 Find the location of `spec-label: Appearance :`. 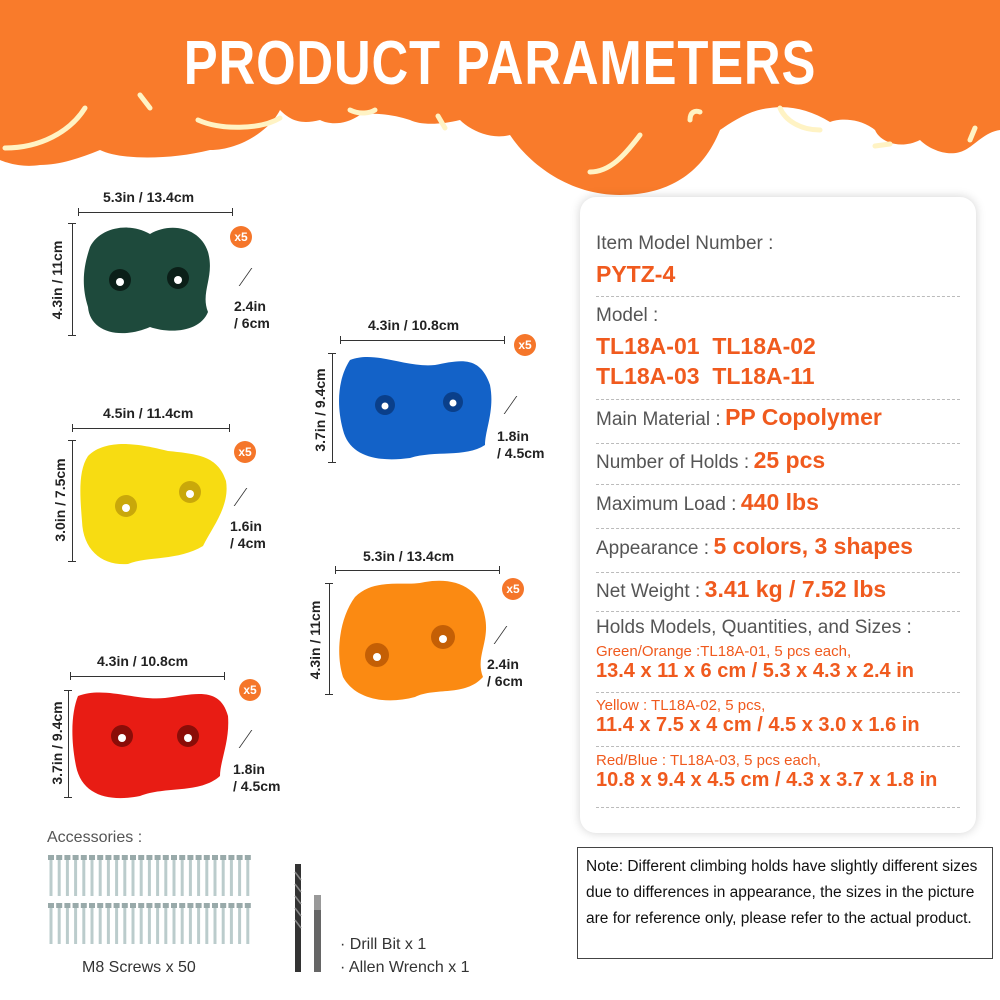

spec-label: Appearance : is located at coordinates (653, 548).